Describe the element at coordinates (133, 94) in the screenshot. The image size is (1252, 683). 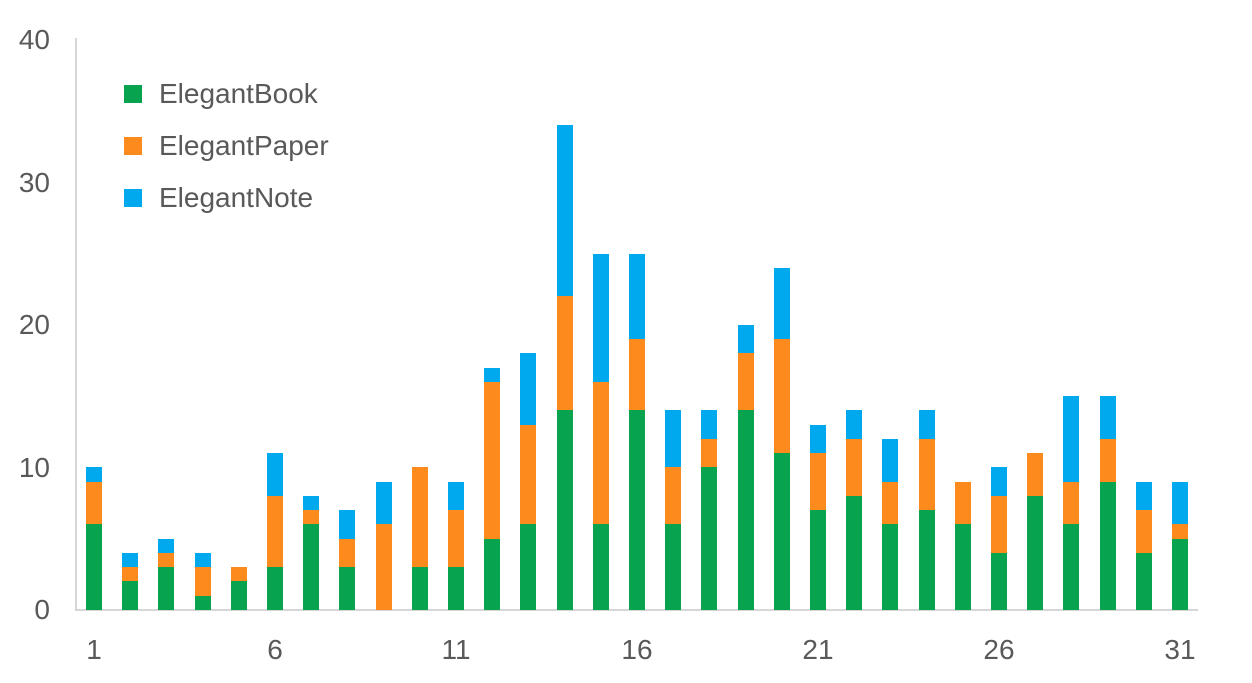
I see `legend-swatch-elegantbook` at that location.